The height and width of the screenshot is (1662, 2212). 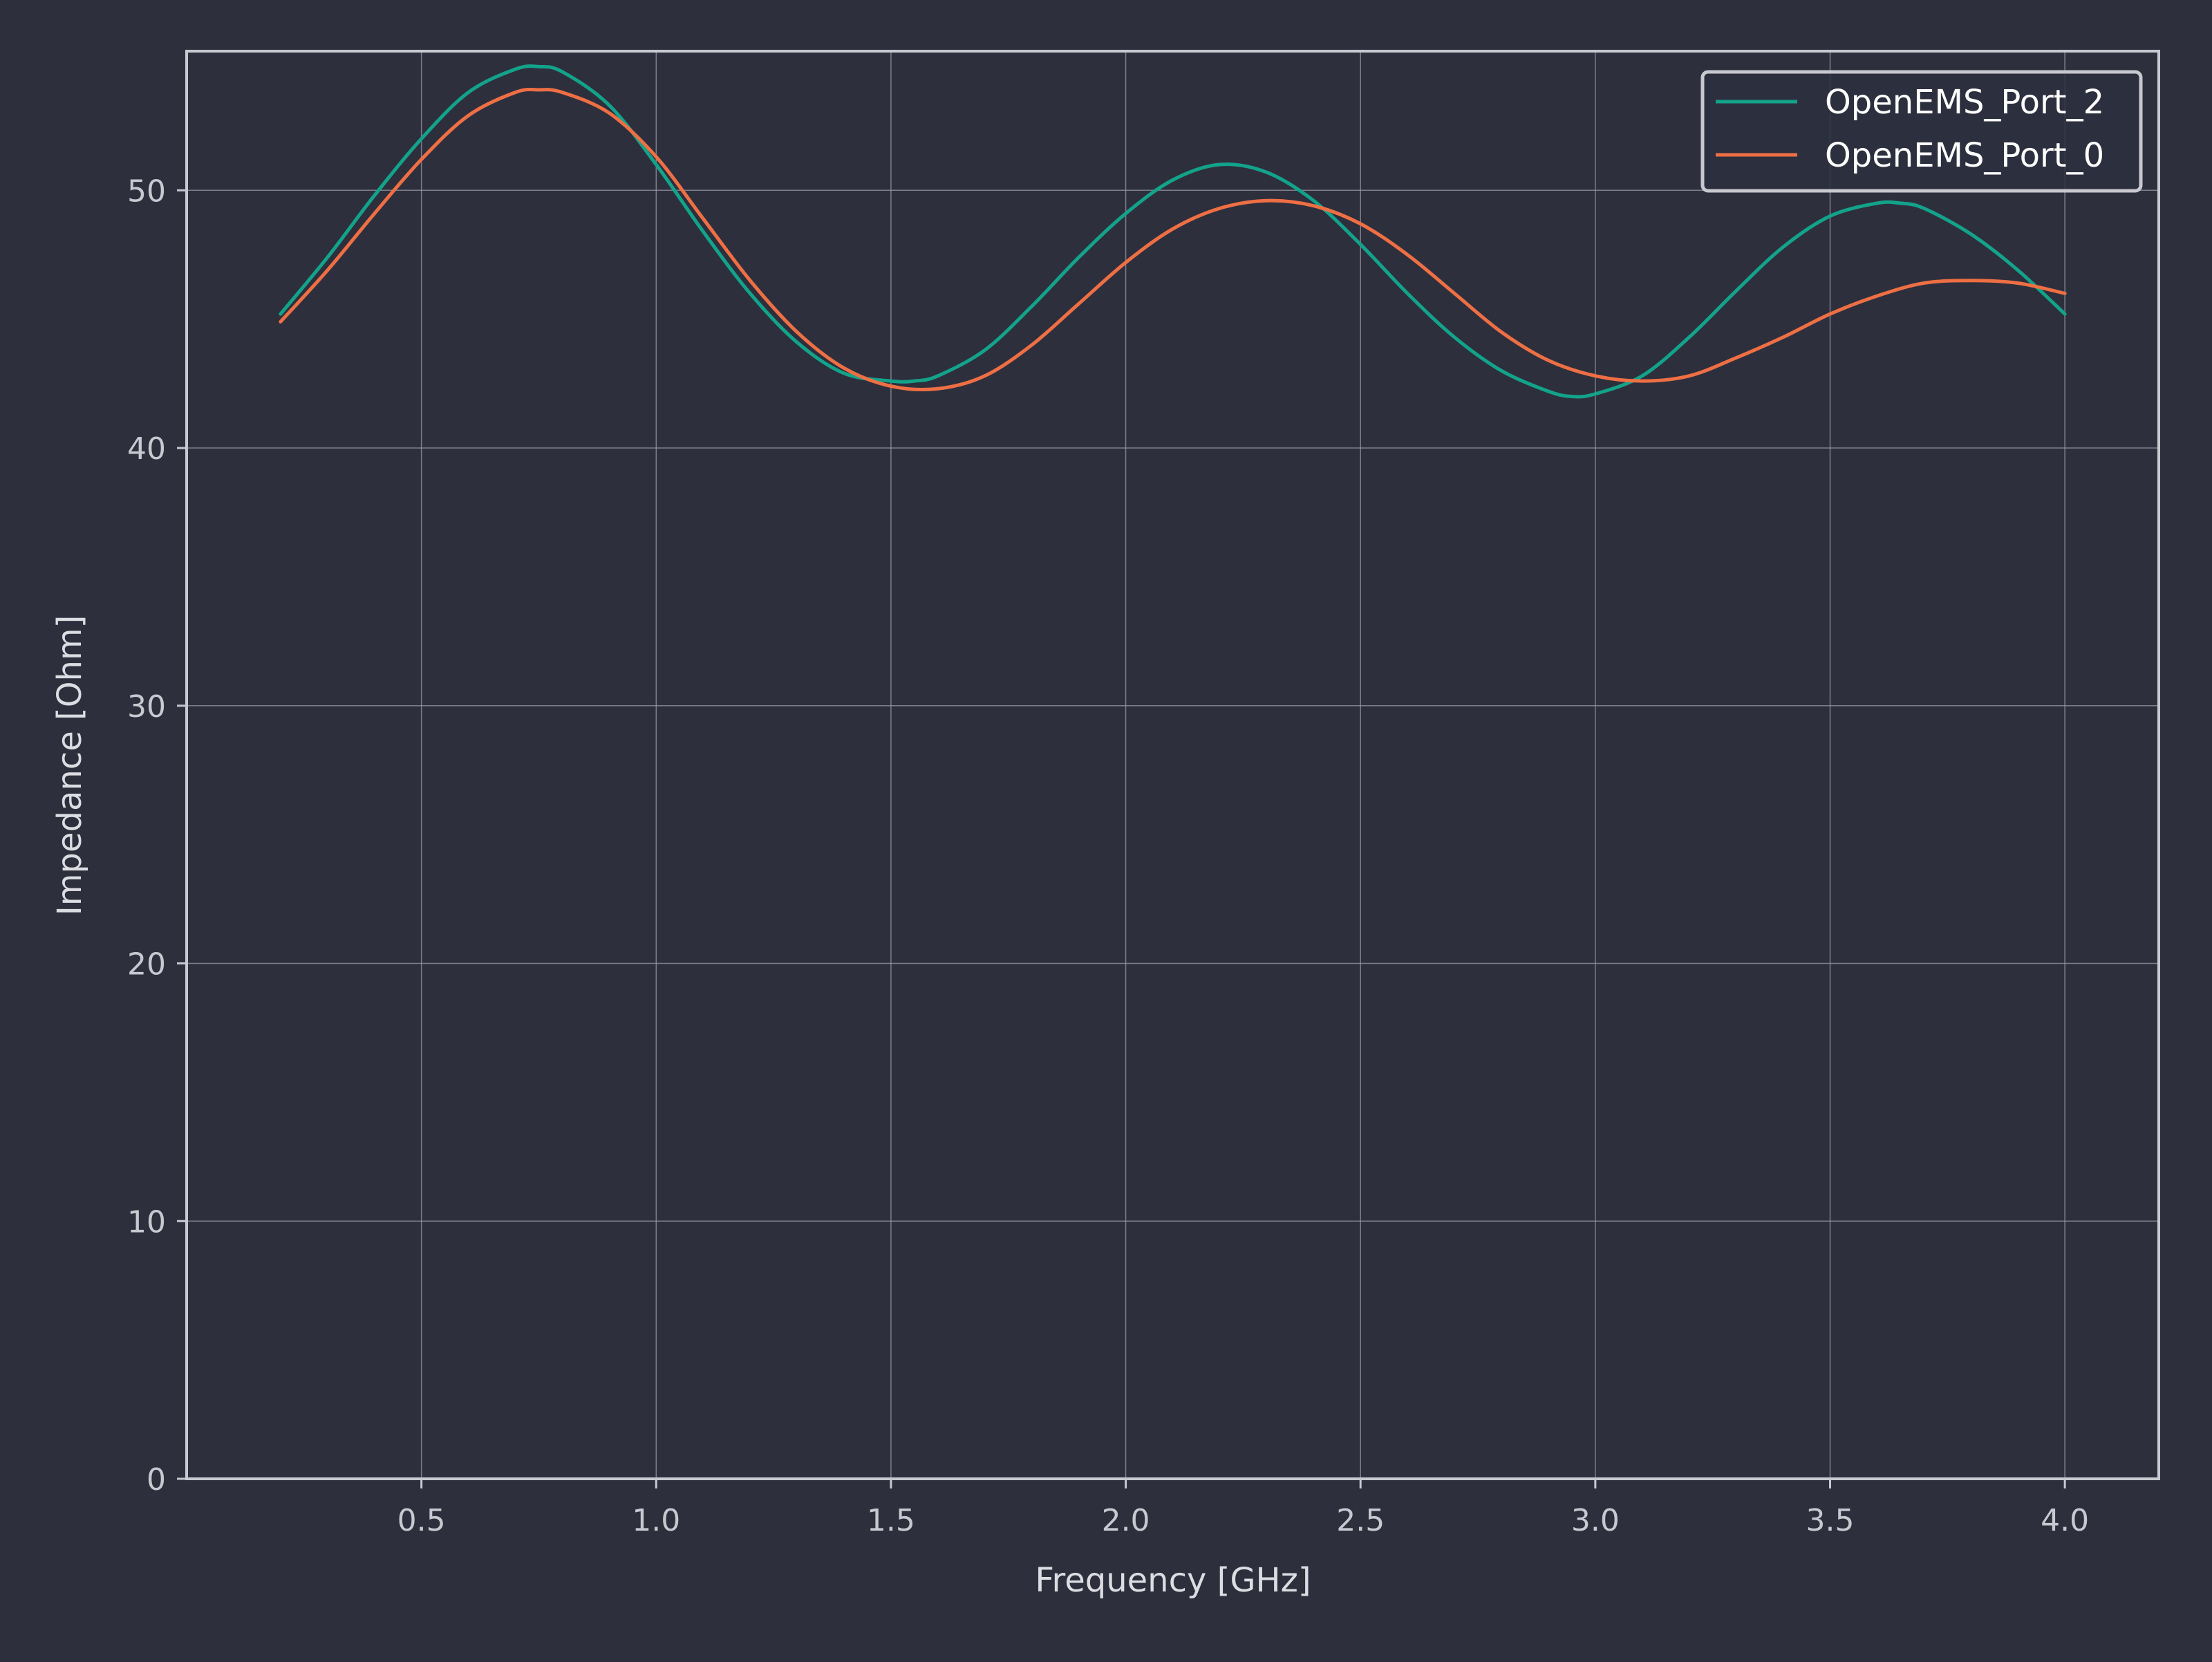 I want to click on x-tick-label: 2.0, so click(x=1126, y=1520).